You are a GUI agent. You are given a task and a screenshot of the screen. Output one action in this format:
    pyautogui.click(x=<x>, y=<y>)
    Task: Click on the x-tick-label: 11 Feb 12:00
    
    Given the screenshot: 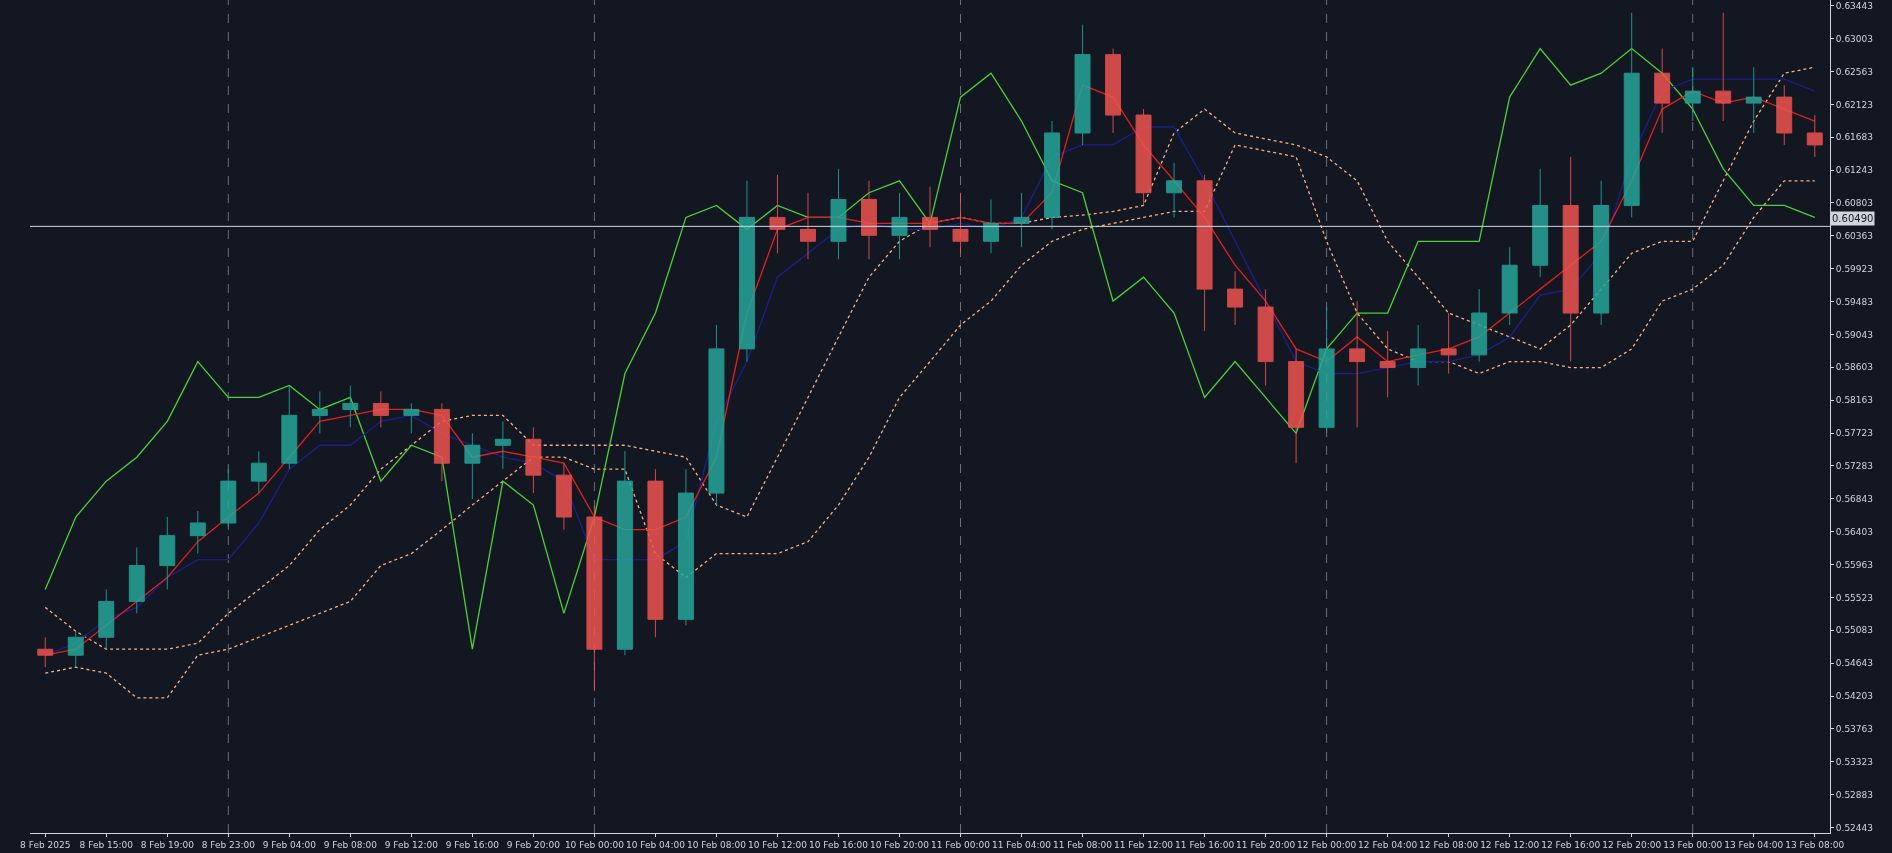 What is the action you would take?
    pyautogui.click(x=1144, y=844)
    